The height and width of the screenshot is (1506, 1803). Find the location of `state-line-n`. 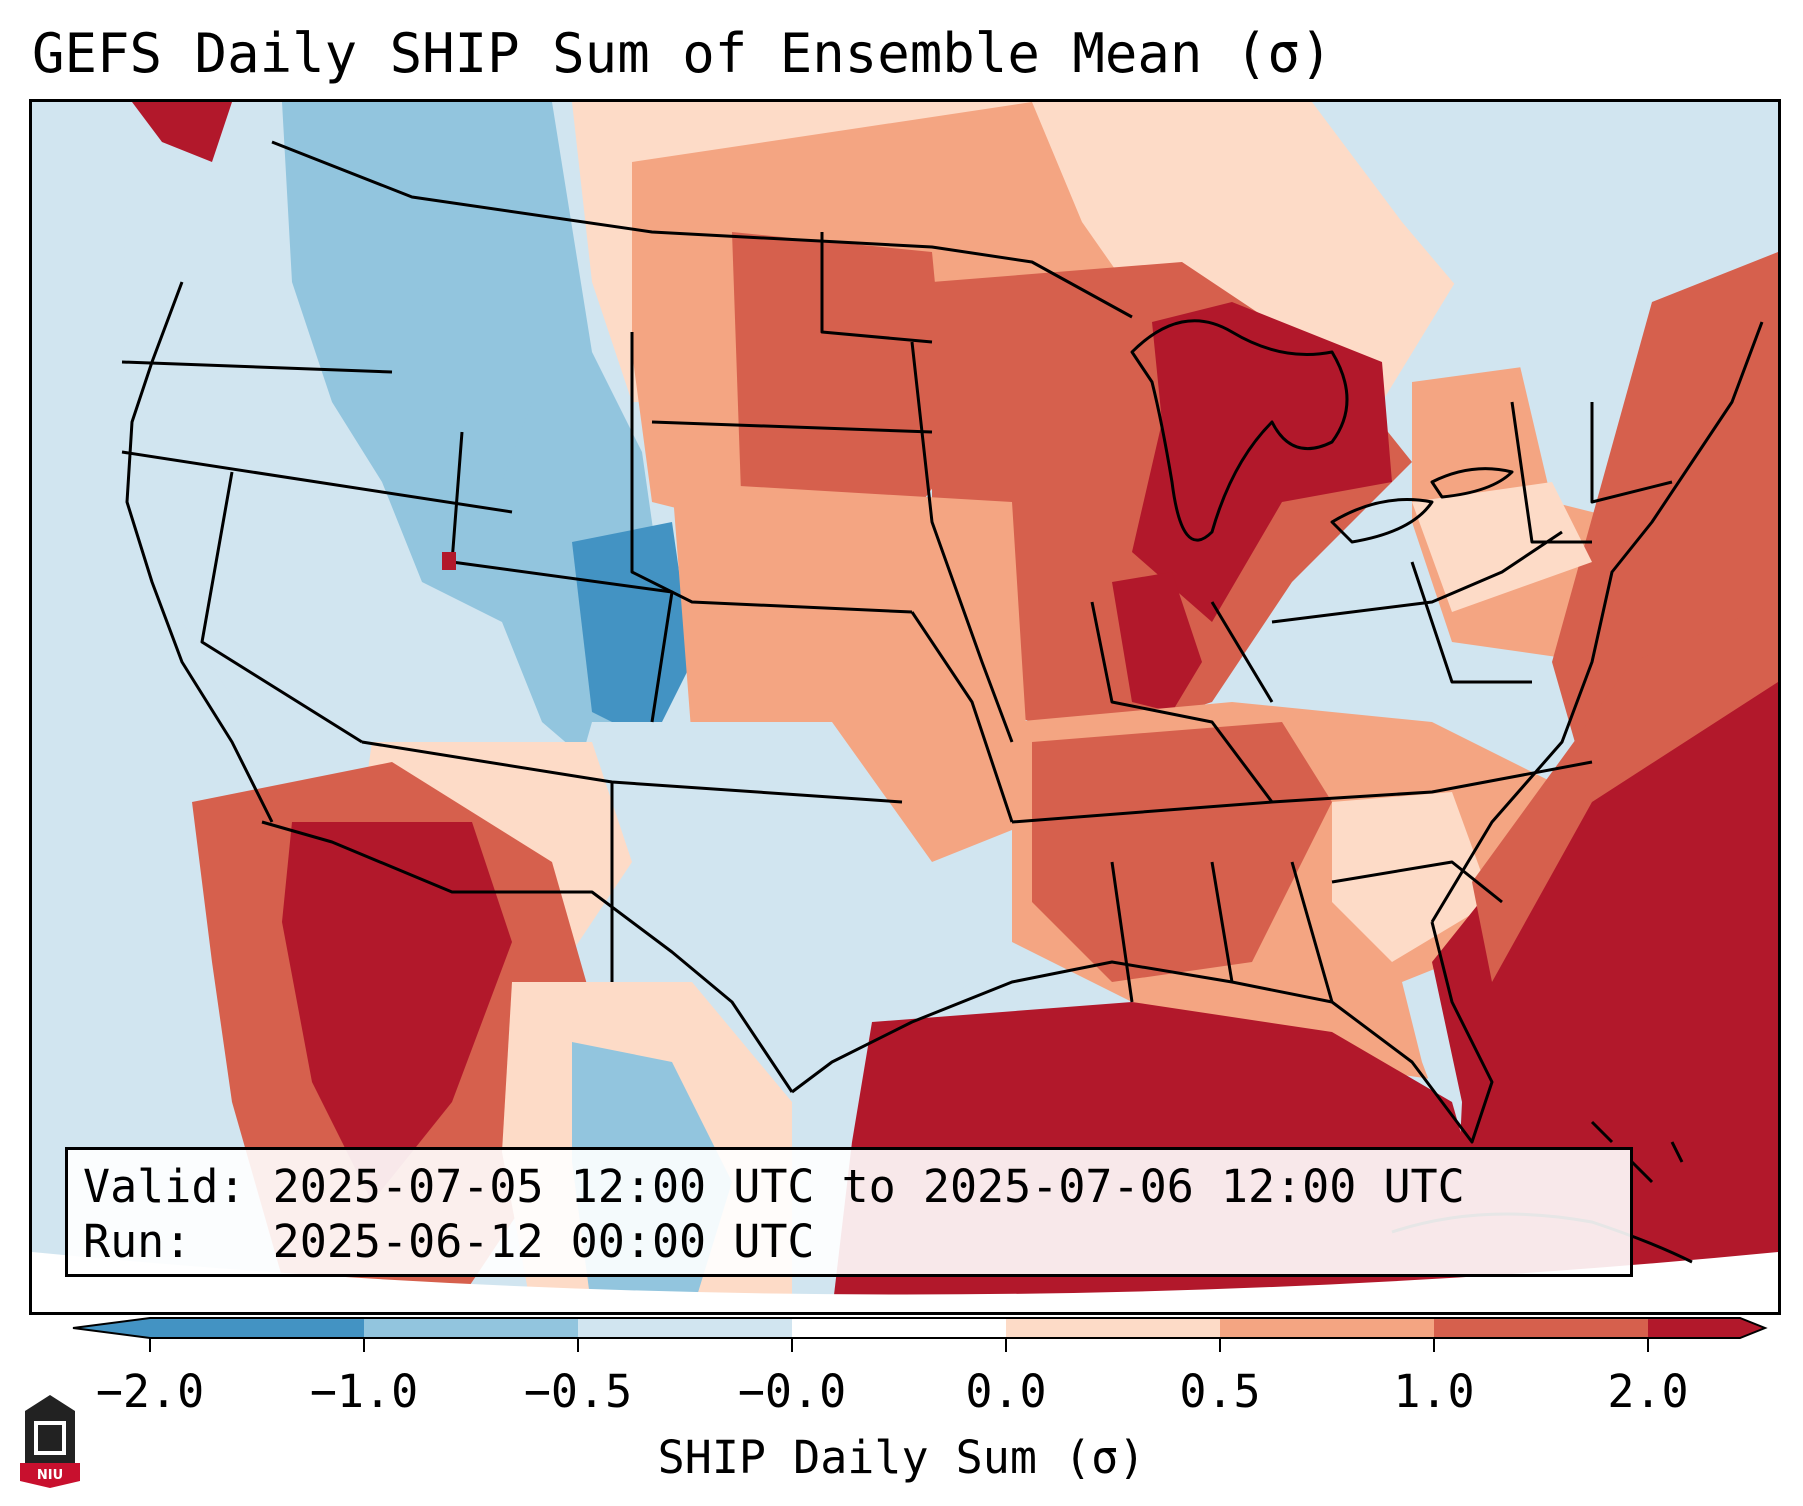

state-line-n is located at coordinates (1242, 652).